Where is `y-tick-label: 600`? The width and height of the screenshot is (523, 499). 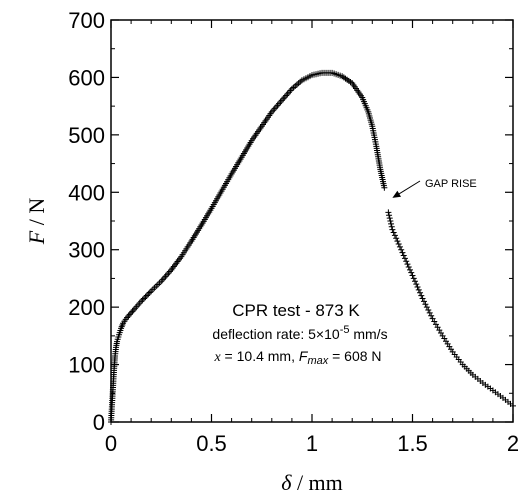
y-tick-label: 600 is located at coordinates (86, 77).